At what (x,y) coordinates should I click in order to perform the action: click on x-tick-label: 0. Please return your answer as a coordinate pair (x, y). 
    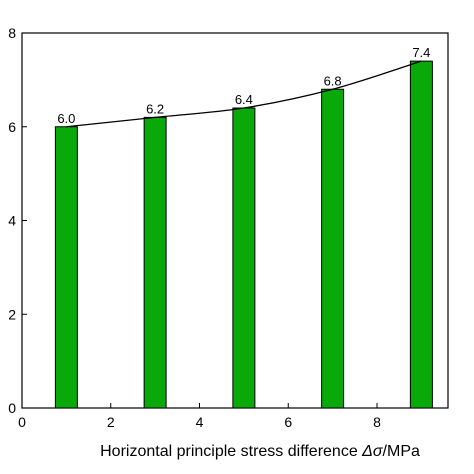
    Looking at the image, I should click on (22, 422).